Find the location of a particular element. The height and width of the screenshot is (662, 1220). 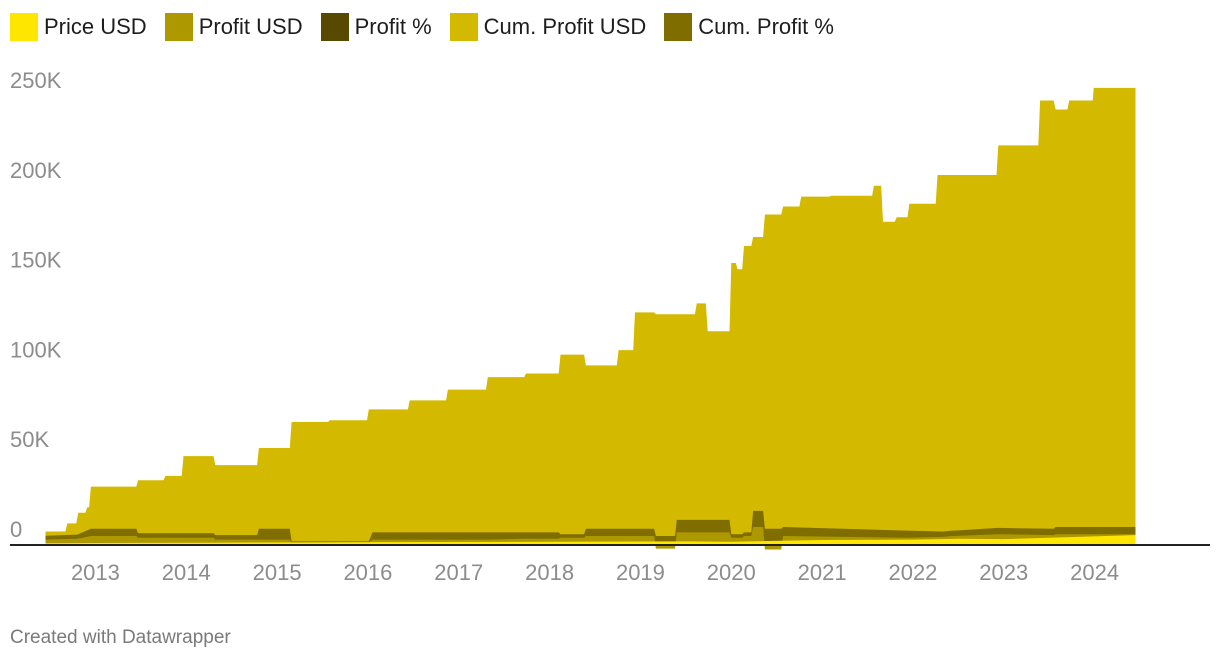

legend-item: Profit USD is located at coordinates (233, 27).